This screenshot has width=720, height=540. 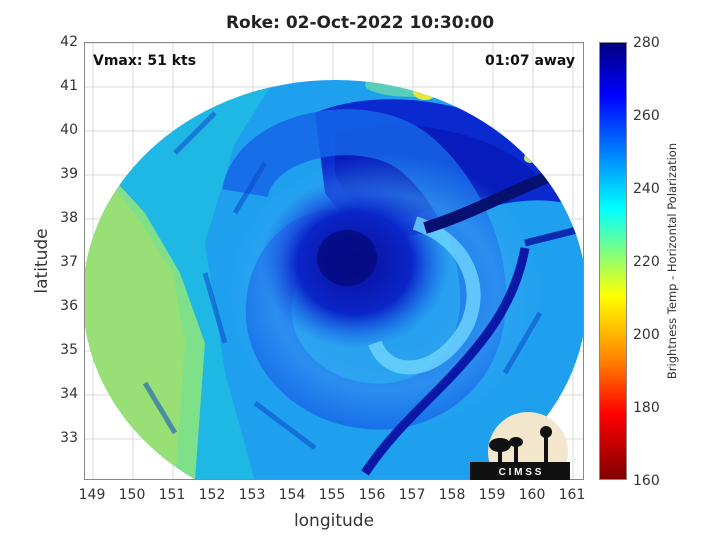 What do you see at coordinates (92, 495) in the screenshot?
I see `x-tick-label: 149` at bounding box center [92, 495].